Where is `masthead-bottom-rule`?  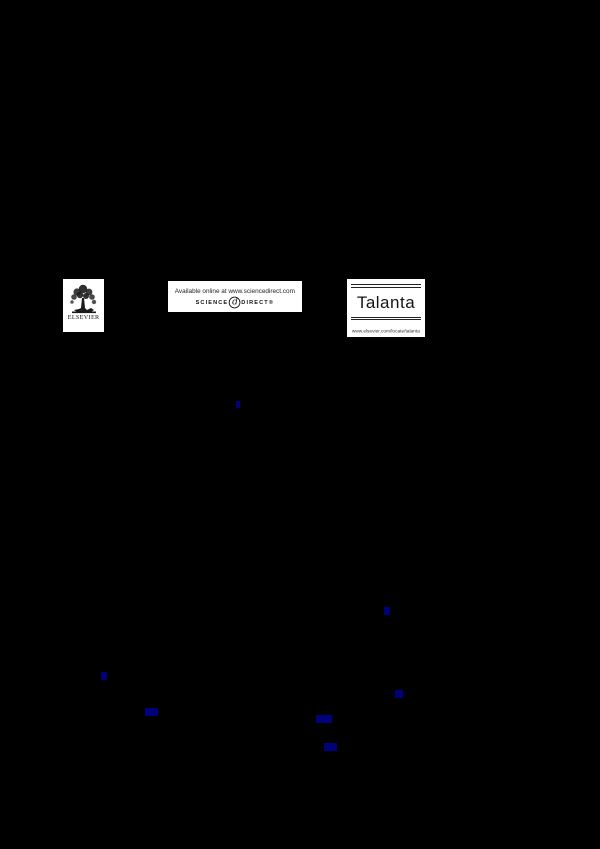 masthead-bottom-rule is located at coordinates (386, 318).